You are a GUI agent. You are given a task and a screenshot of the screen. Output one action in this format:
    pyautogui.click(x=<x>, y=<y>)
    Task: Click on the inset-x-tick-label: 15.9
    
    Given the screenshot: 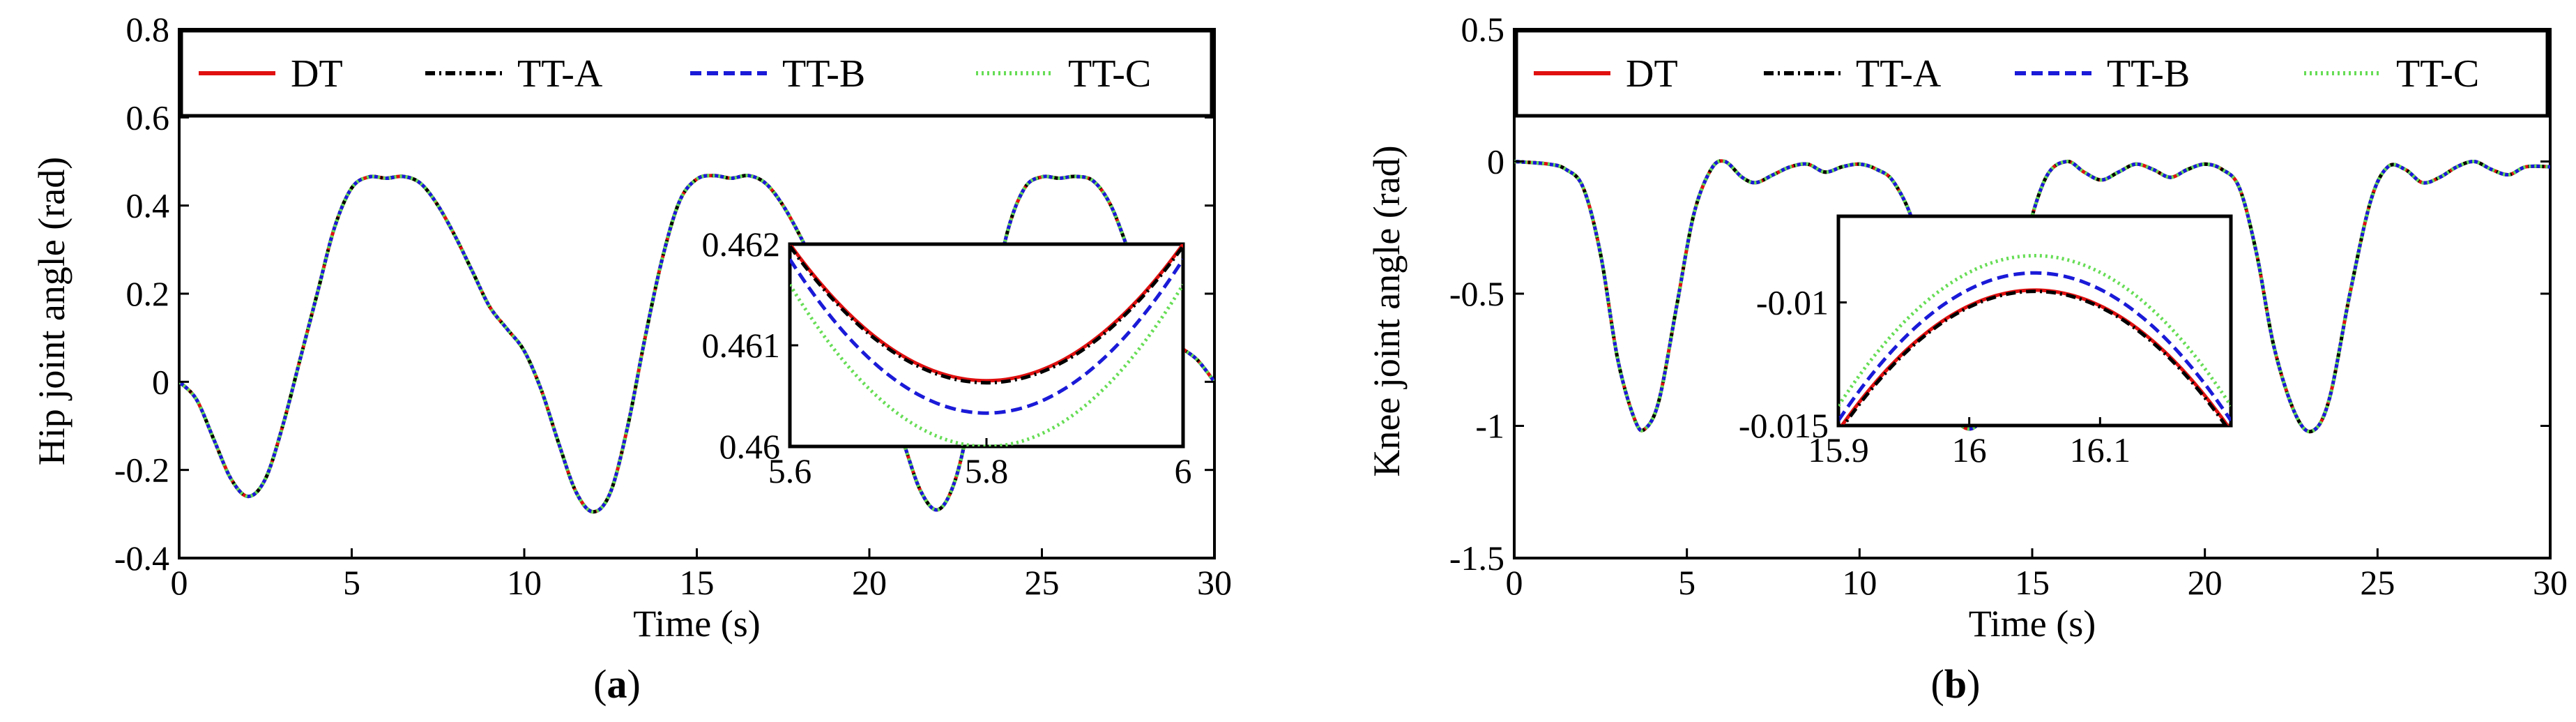 What is the action you would take?
    pyautogui.click(x=1839, y=449)
    